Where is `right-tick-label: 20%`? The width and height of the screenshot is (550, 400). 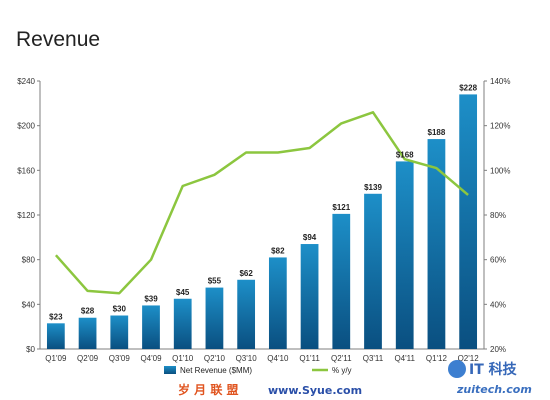 right-tick-label: 20% is located at coordinates (498, 349).